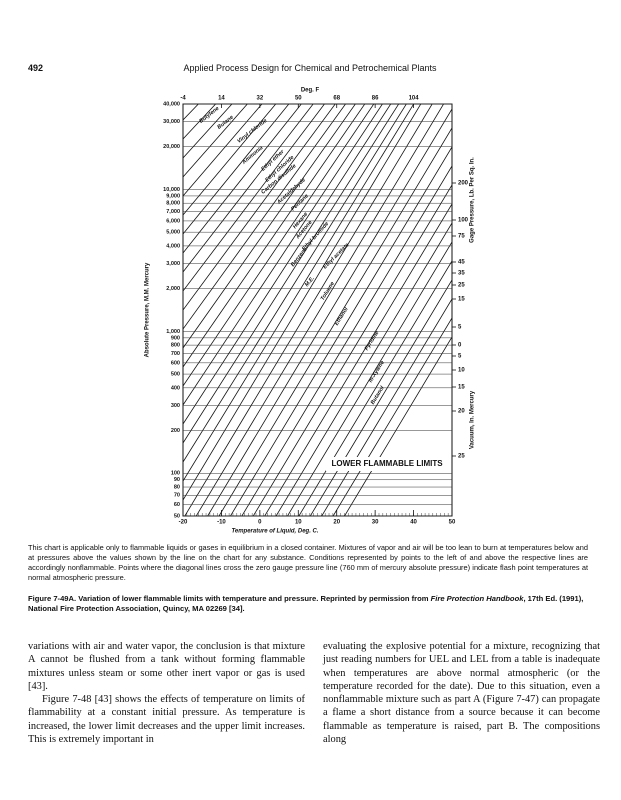 The height and width of the screenshot is (800, 621). I want to click on y-tick-label: 2,000, so click(173, 289).